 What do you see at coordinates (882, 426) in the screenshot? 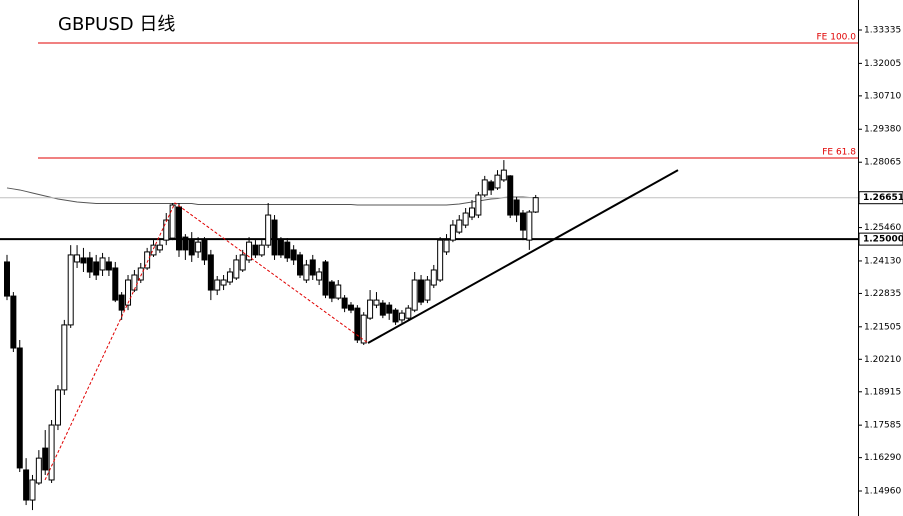
I see `y-tick-label: 1.17585` at bounding box center [882, 426].